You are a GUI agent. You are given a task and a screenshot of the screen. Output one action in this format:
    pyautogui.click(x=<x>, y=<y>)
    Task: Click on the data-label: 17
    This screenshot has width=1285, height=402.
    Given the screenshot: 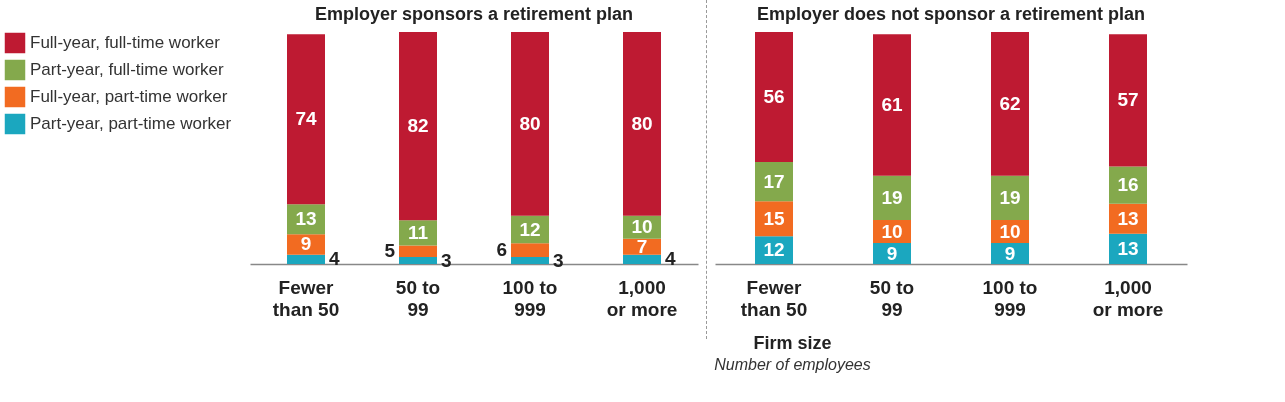 What is the action you would take?
    pyautogui.click(x=774, y=181)
    